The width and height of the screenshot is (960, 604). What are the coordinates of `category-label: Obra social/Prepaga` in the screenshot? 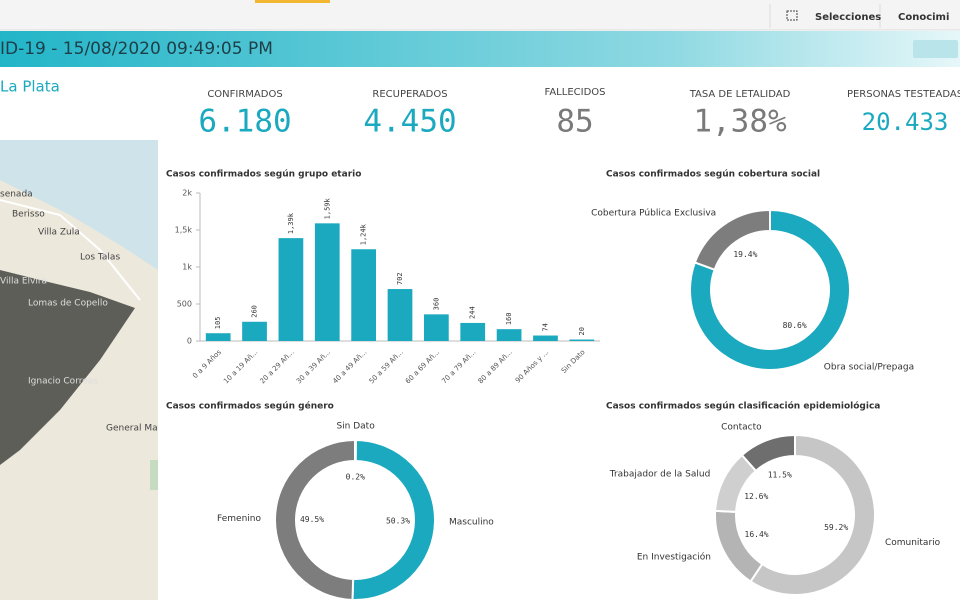 It's located at (869, 368).